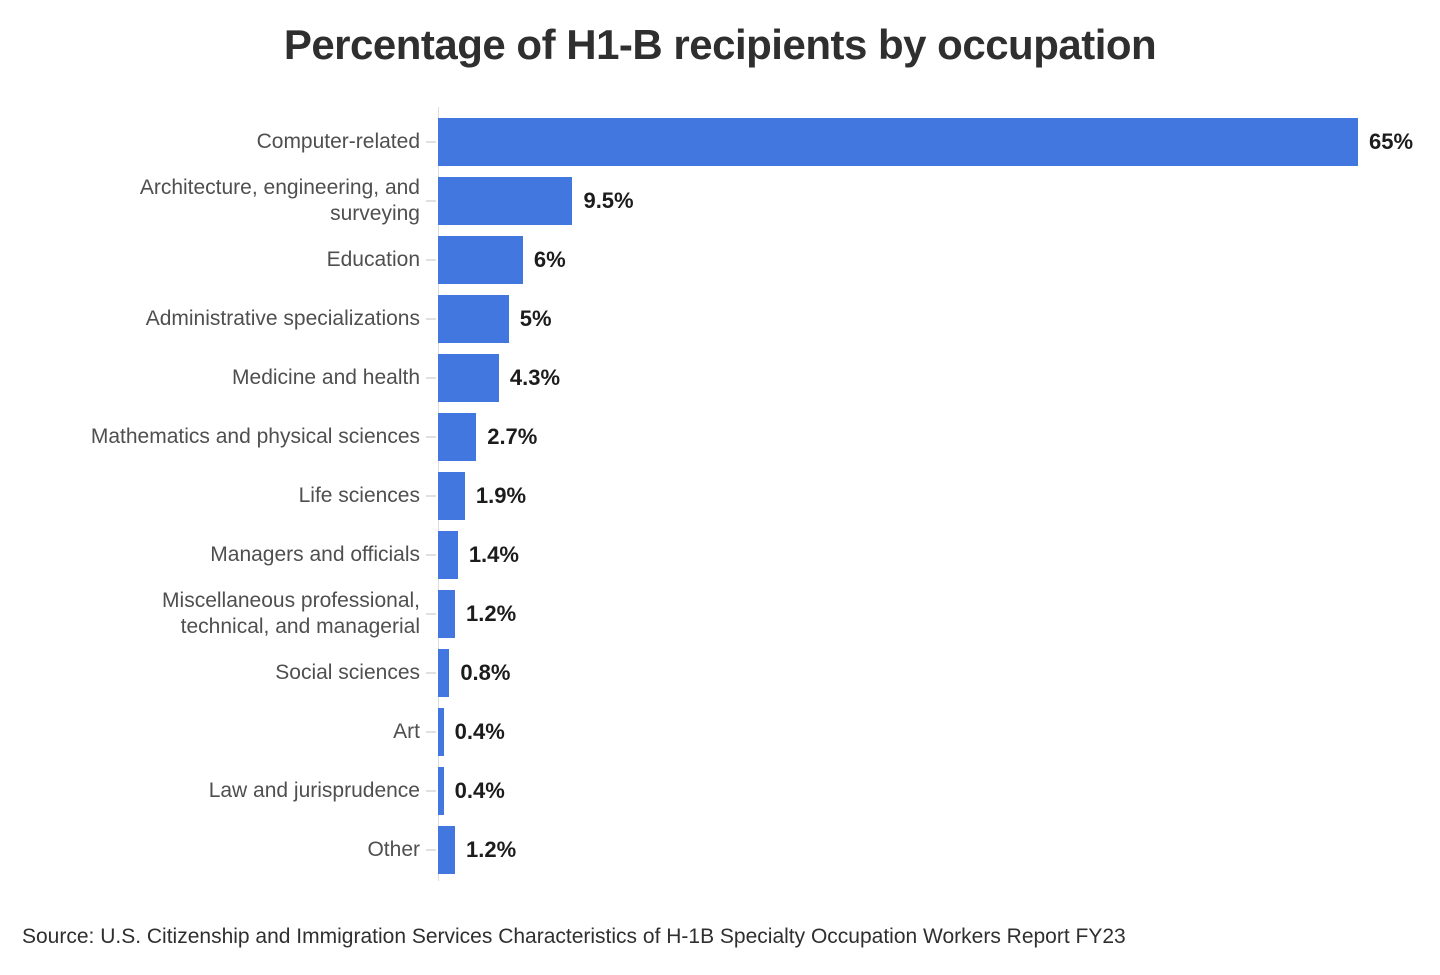  What do you see at coordinates (939, 200) in the screenshot?
I see `bar-track: 9.5%` at bounding box center [939, 200].